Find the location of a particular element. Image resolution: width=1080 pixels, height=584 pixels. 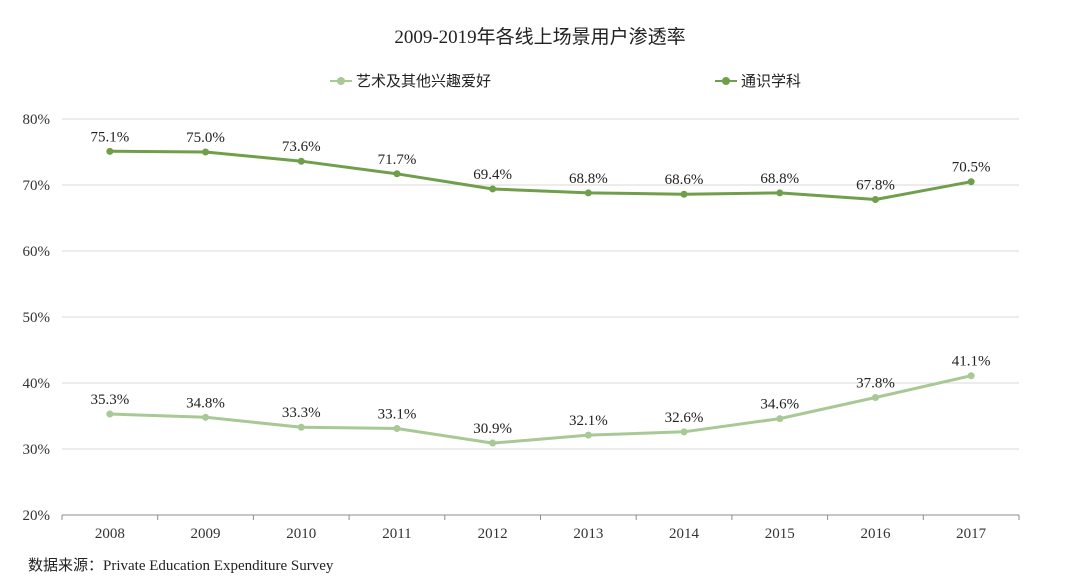

y-tick-label: 40% is located at coordinates (37, 384).